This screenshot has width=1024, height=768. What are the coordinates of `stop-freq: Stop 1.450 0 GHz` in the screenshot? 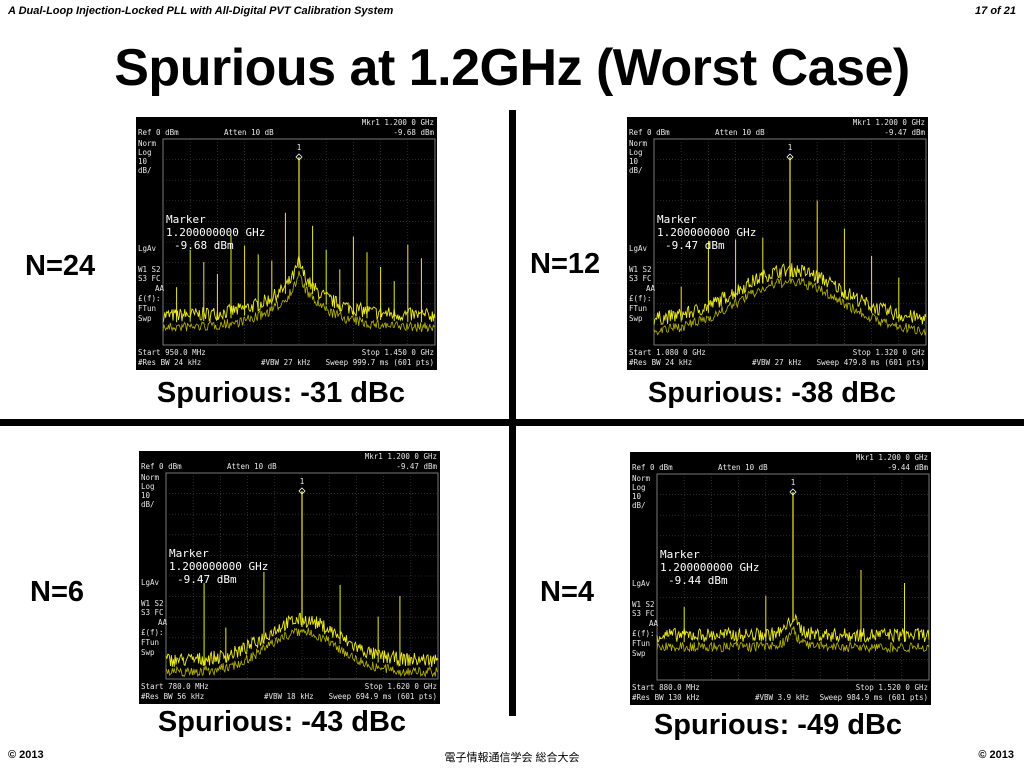 It's located at (398, 352).